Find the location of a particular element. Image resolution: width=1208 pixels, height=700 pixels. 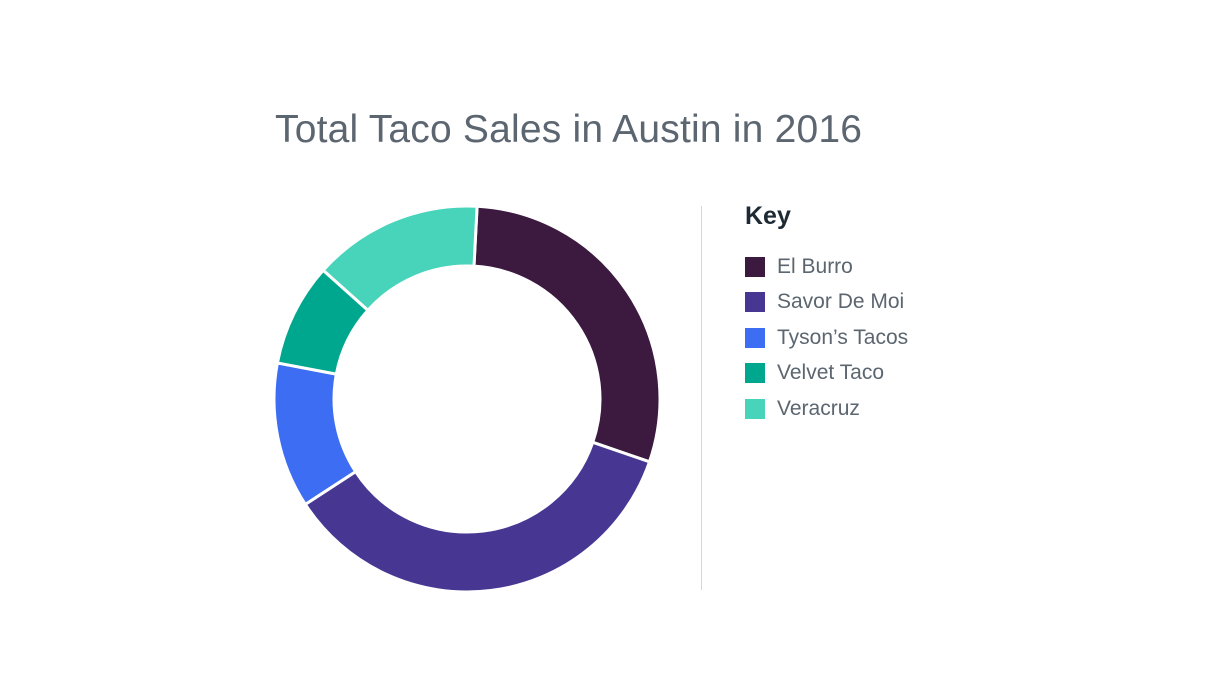

donut-slice-savor-de-moi is located at coordinates (477, 517).